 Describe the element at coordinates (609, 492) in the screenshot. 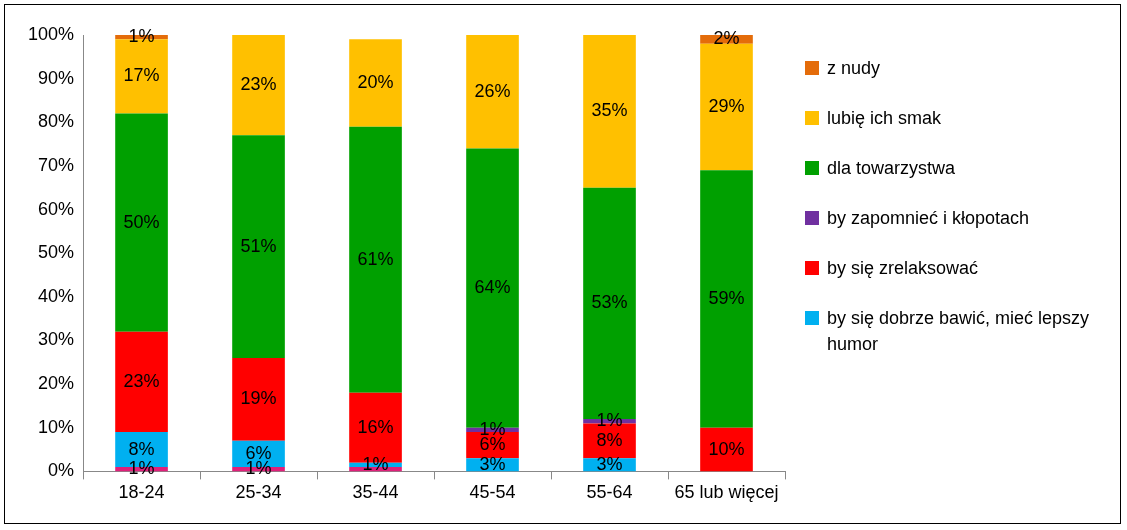

I see `x-tick-label: 55-64` at that location.